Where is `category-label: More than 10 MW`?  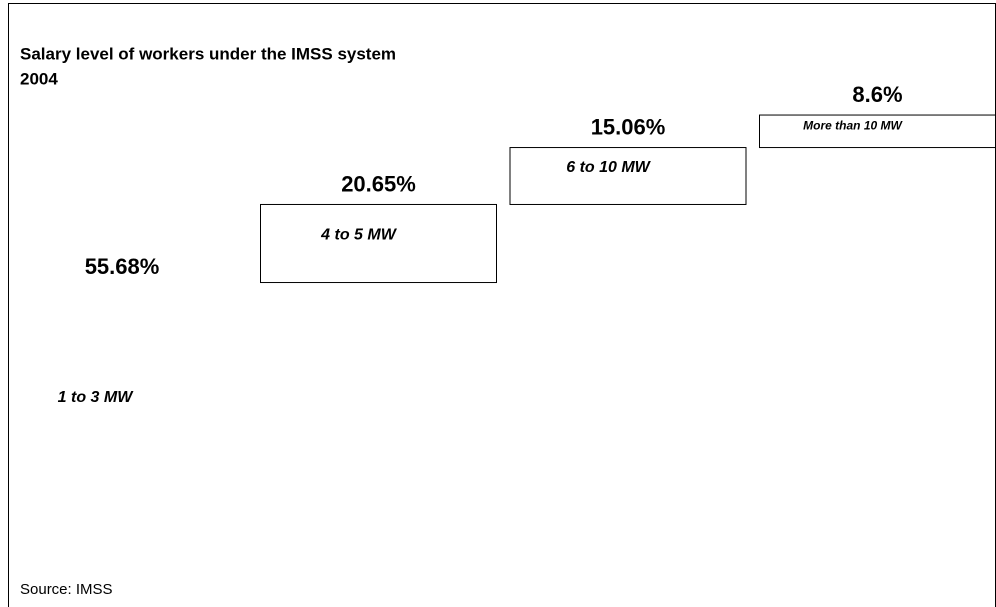 category-label: More than 10 MW is located at coordinates (853, 125).